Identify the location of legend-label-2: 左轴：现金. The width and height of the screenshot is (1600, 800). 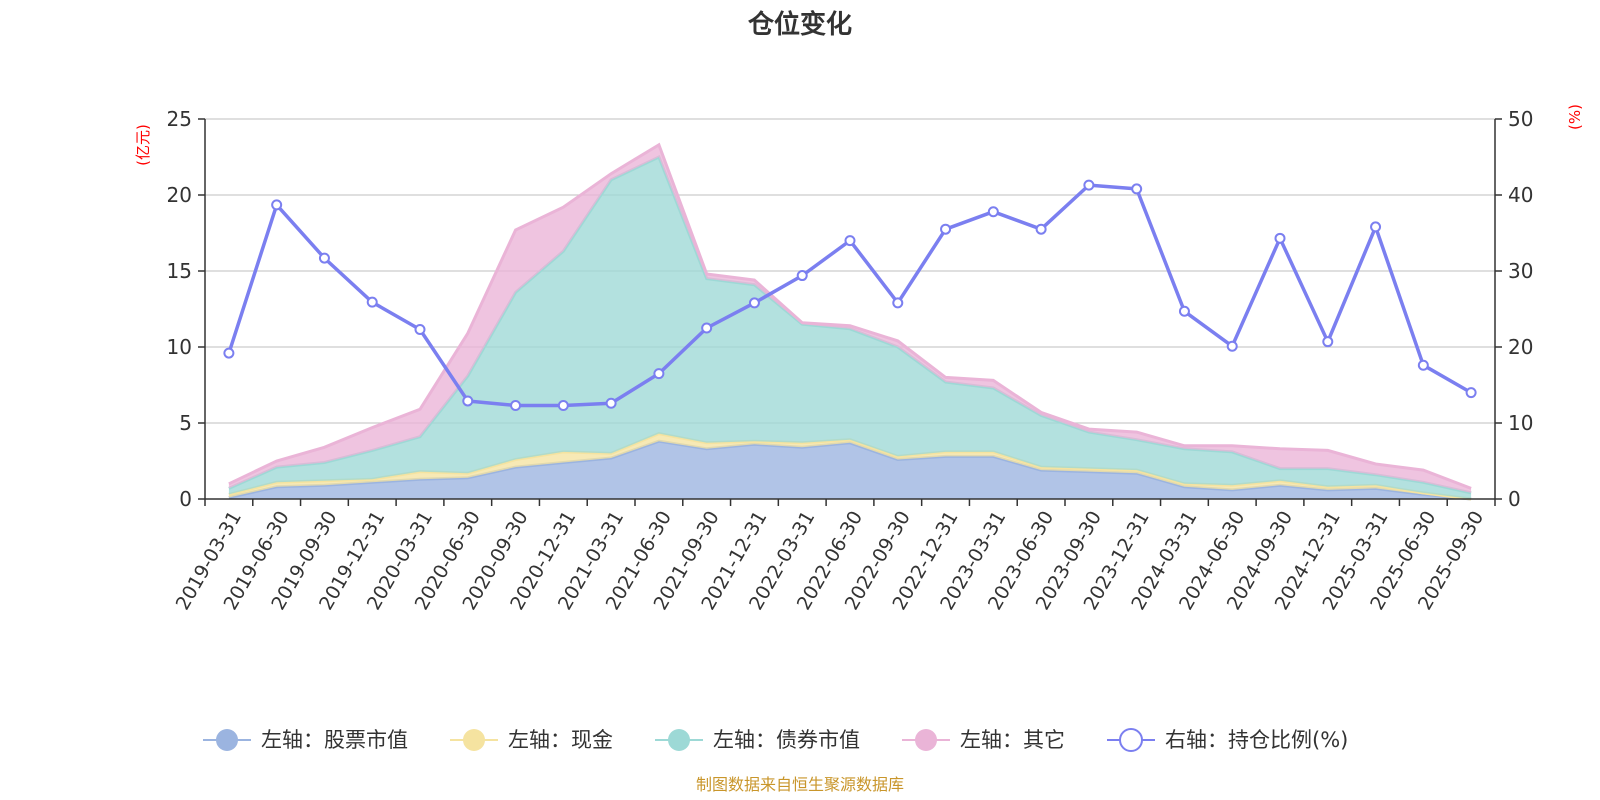
(560, 740).